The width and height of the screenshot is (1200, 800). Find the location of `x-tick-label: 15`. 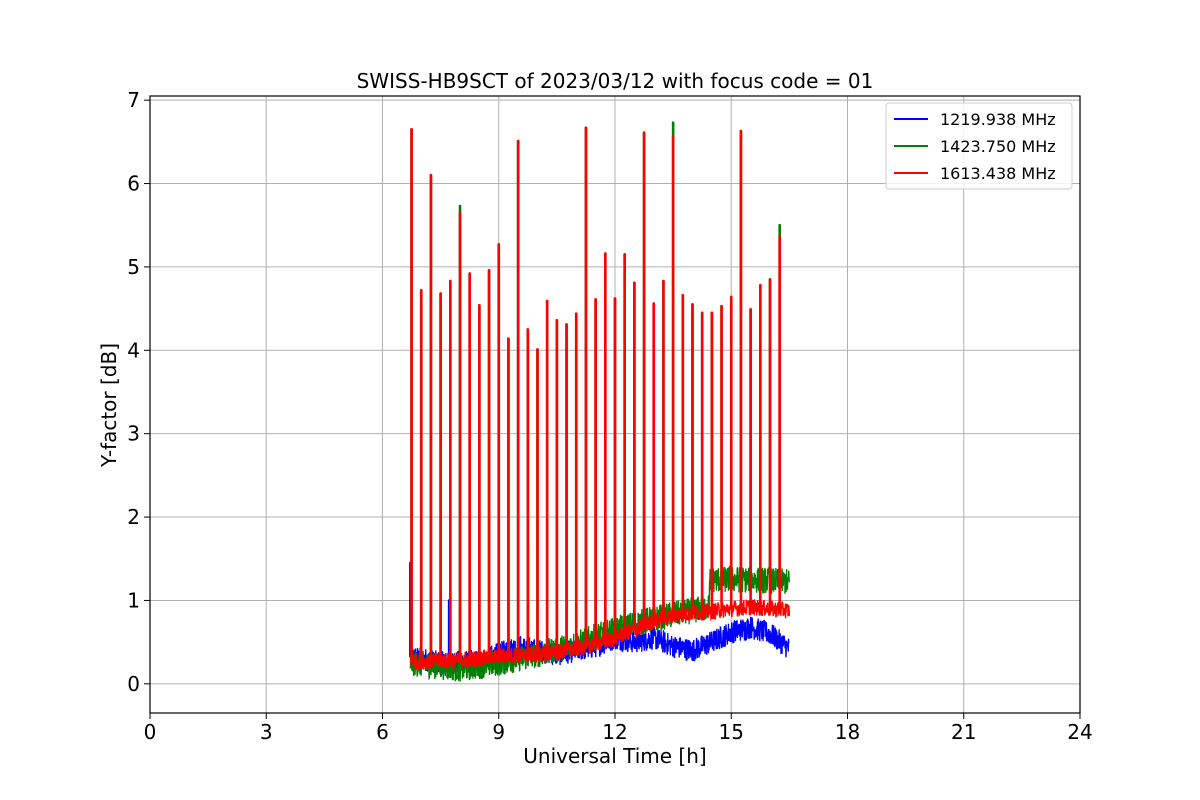

x-tick-label: 15 is located at coordinates (731, 732).